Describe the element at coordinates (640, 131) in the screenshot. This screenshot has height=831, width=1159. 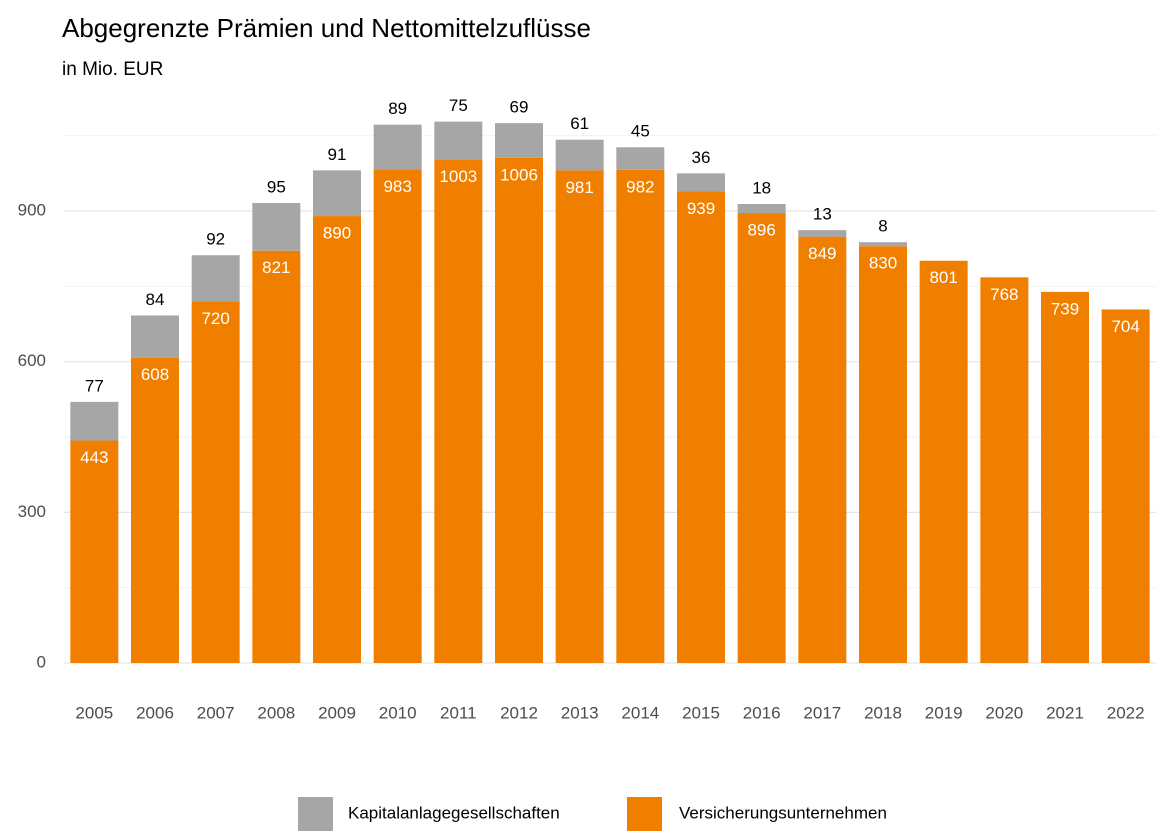
I see `data-label: 45` at that location.